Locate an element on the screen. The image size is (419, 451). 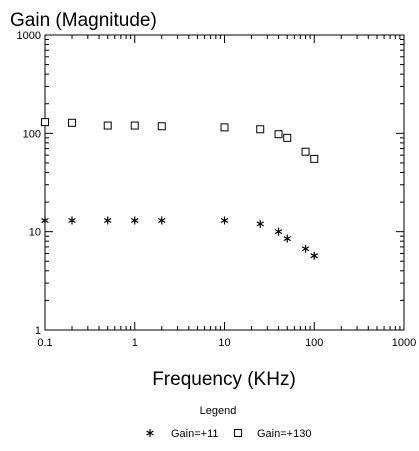
x-tick-label: 100 is located at coordinates (314, 343).